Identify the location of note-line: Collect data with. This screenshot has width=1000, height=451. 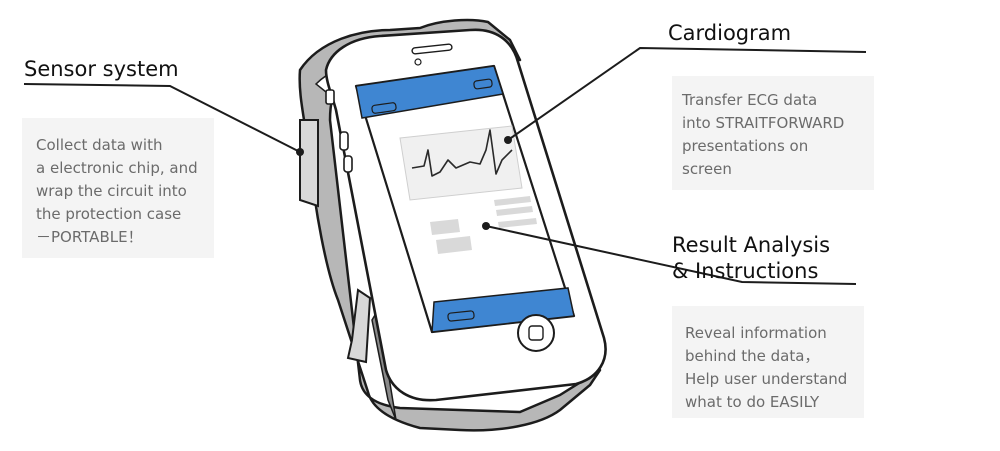
(99, 145).